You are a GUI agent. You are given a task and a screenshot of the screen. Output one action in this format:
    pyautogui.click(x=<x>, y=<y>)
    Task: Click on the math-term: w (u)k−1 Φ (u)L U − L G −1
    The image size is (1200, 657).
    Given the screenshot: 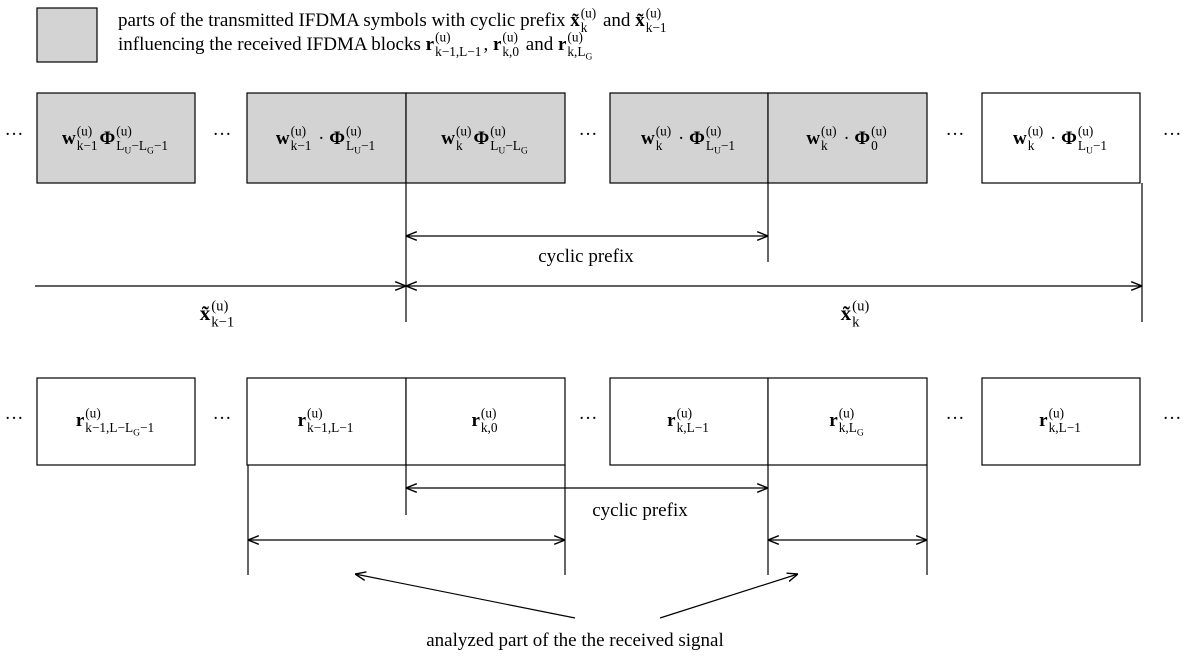 What is the action you would take?
    pyautogui.click(x=115, y=139)
    